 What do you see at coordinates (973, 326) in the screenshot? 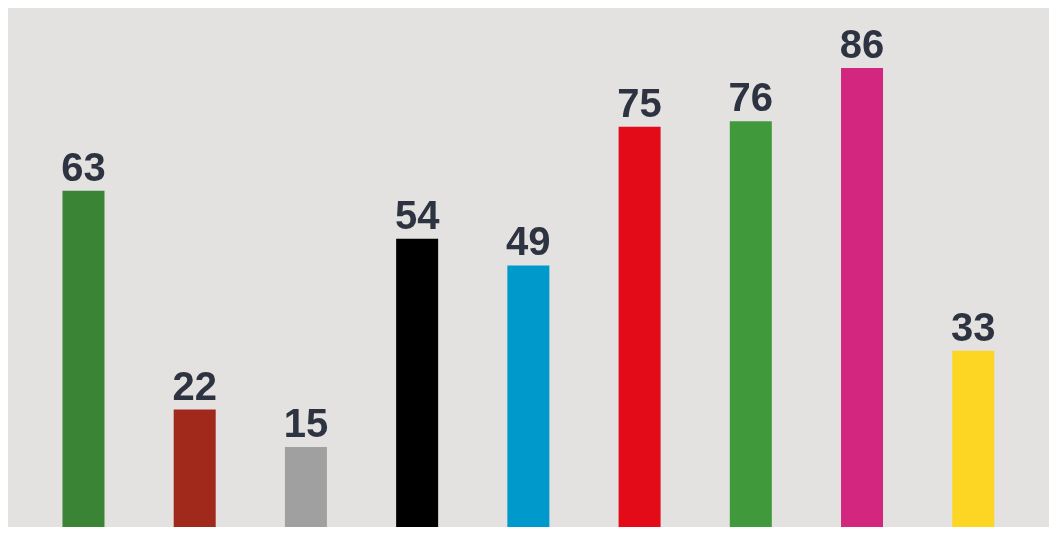
I see `data-label: 33` at bounding box center [973, 326].